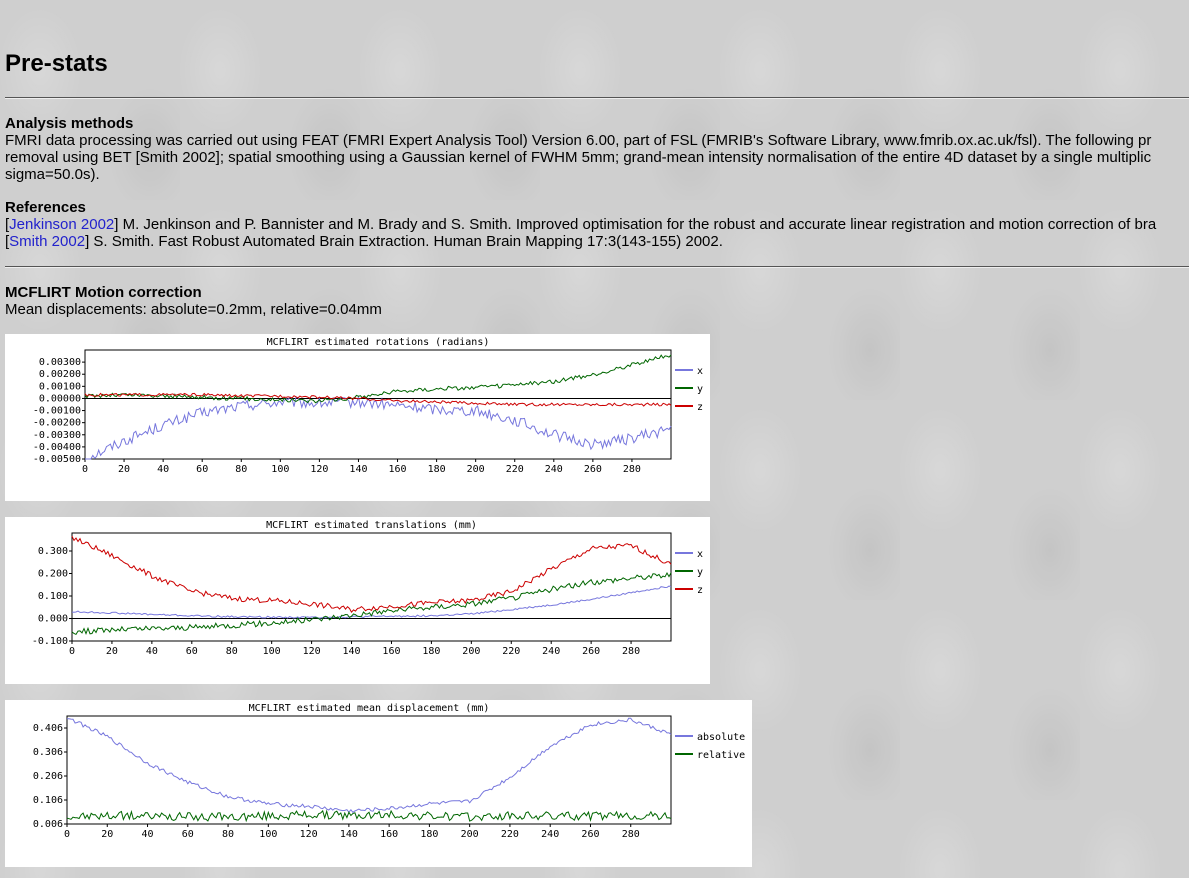  Describe the element at coordinates (62, 224) in the screenshot. I see `jenkinson-2002-link: Jenkinson 2002` at that location.